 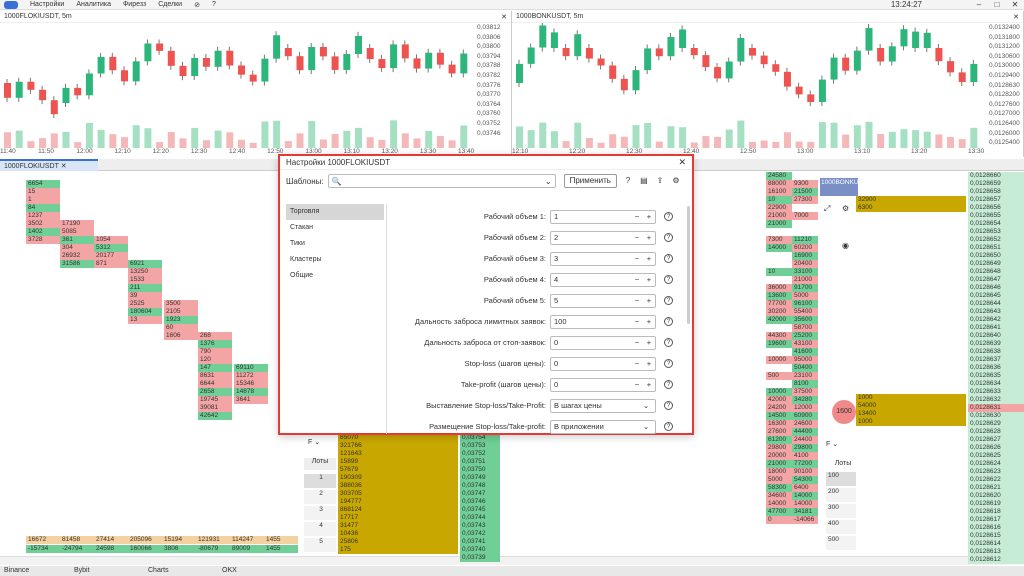 I want to click on book-price: 0,0128643, so click(x=996, y=312).